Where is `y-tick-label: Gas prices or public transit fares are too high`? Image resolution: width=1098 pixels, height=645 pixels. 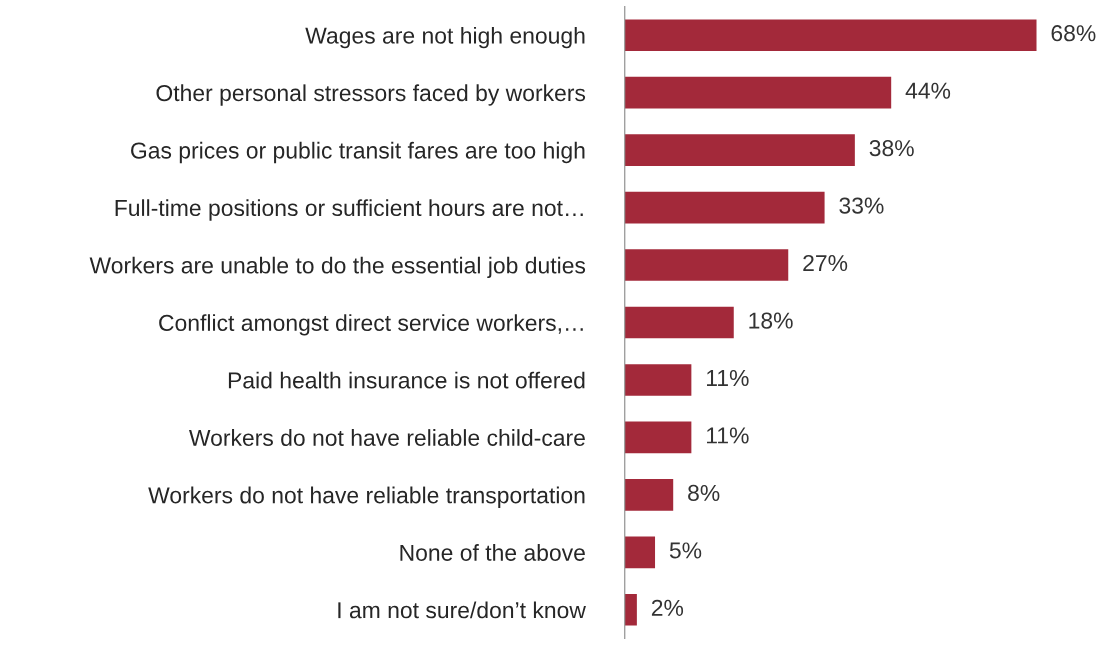 y-tick-label: Gas prices or public transit fares are too high is located at coordinates (358, 152).